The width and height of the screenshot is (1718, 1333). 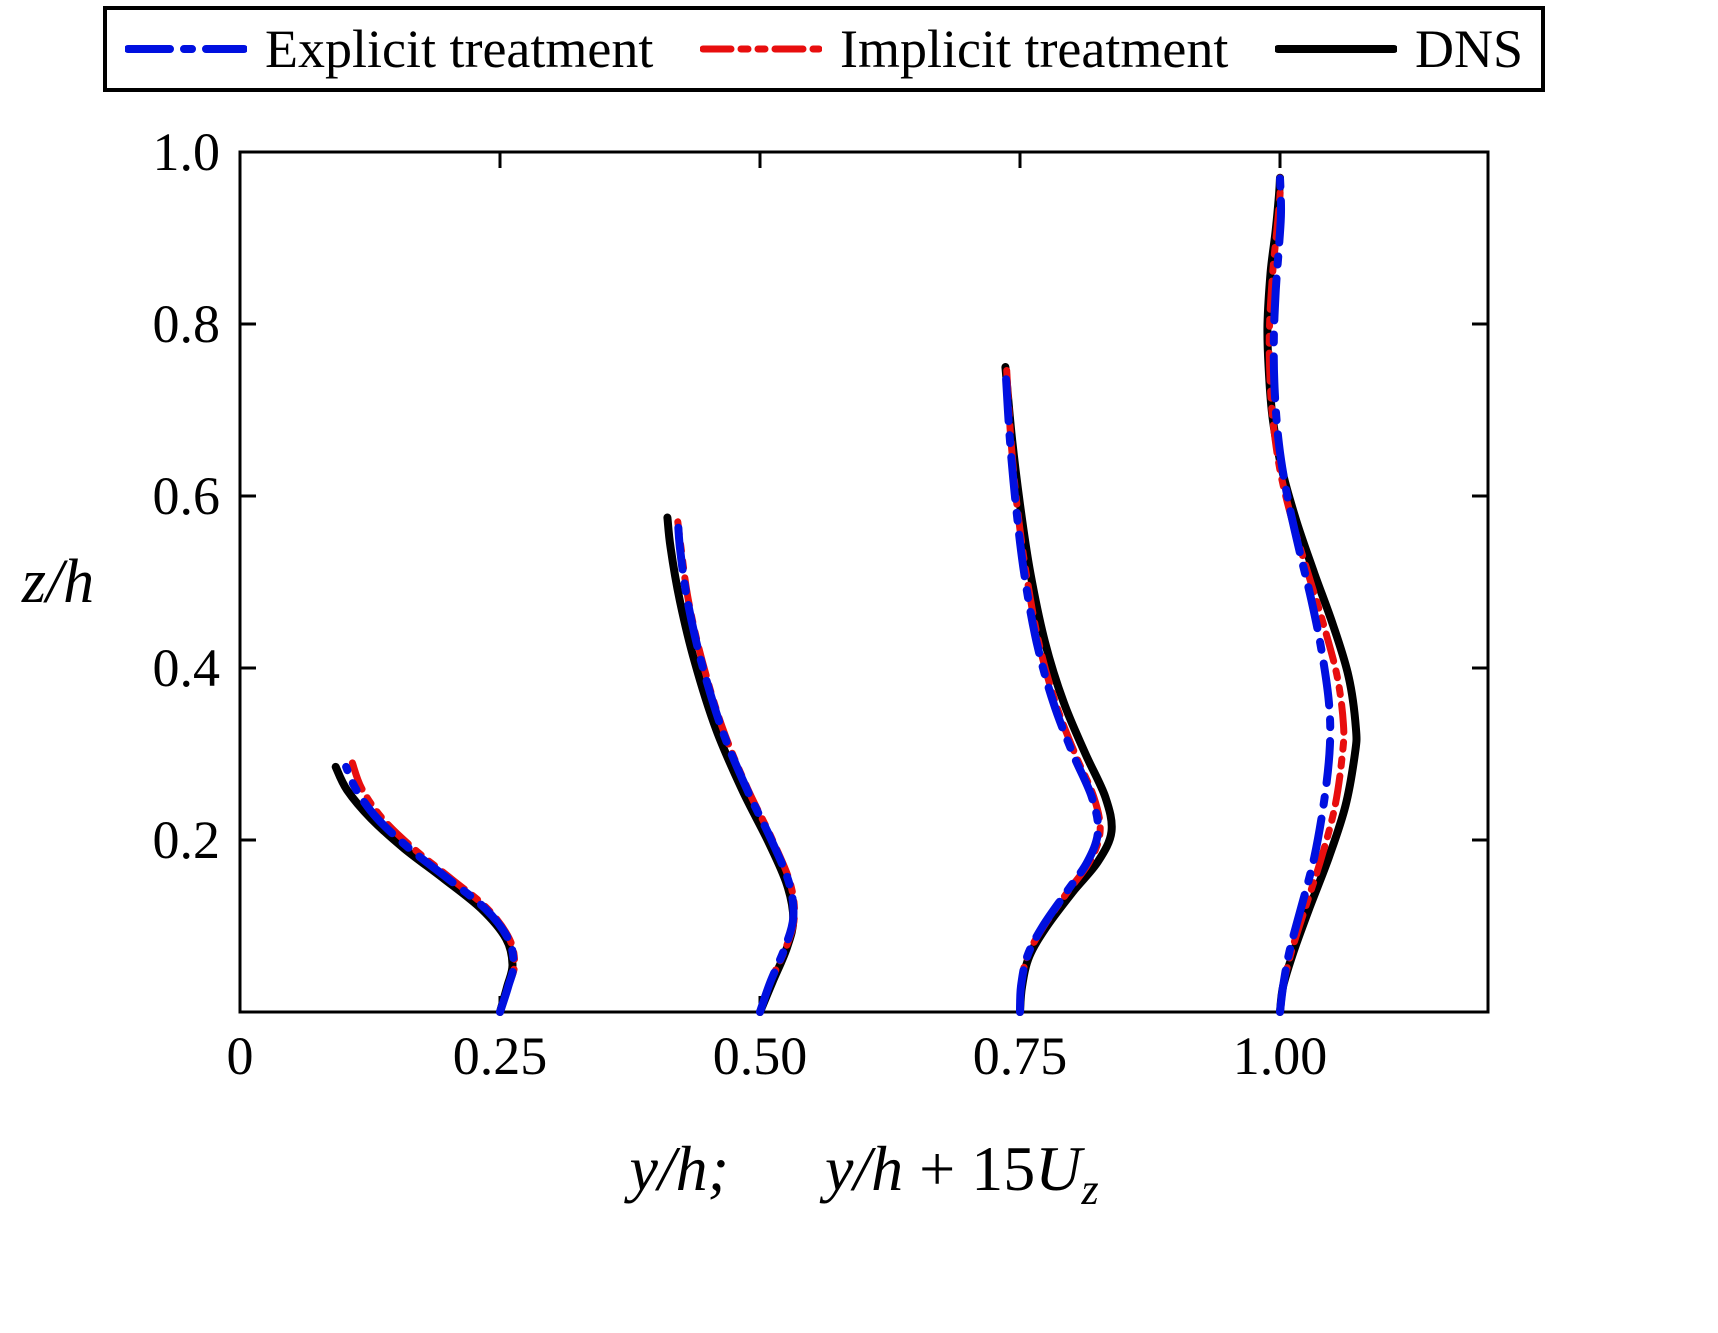 I want to click on legend-entry-explicit: Explicit treatment, so click(x=389, y=49).